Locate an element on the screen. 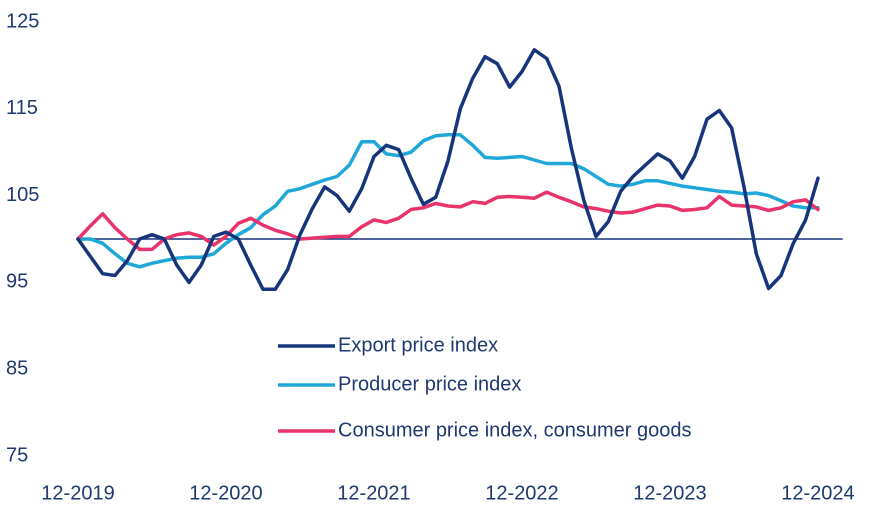 The height and width of the screenshot is (507, 876). x-tick-label: 12-2021 is located at coordinates (373, 493).